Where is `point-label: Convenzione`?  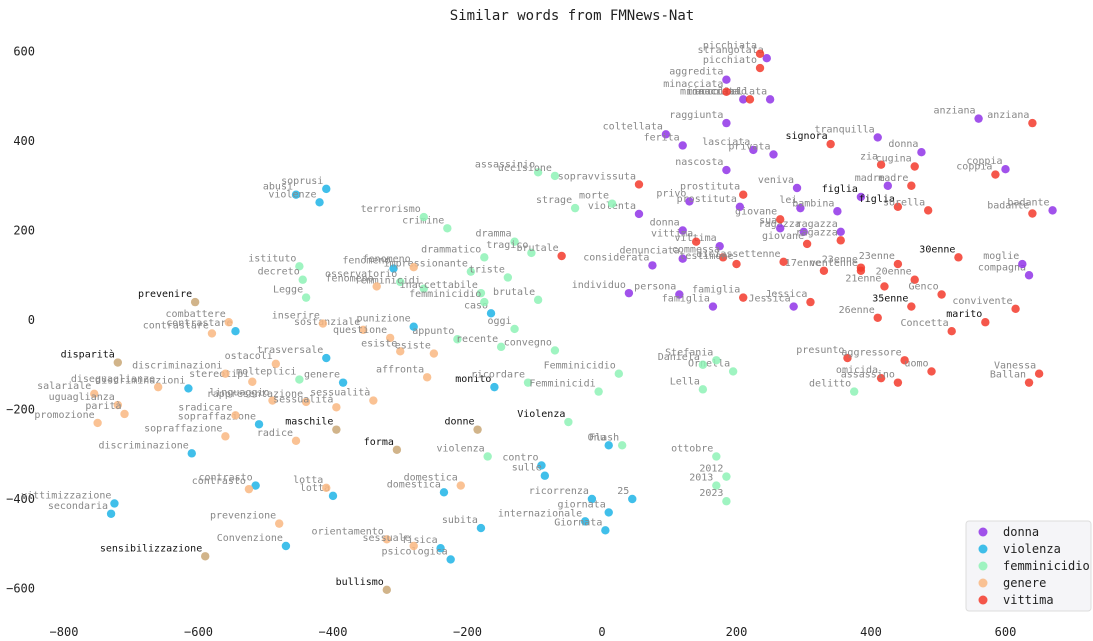
point-label: Convenzione is located at coordinates (250, 538).